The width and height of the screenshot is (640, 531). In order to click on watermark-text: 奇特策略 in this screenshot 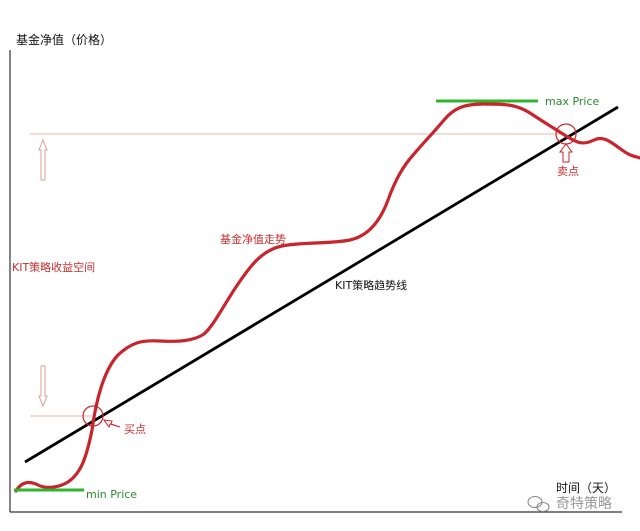, I will do `click(584, 503)`.